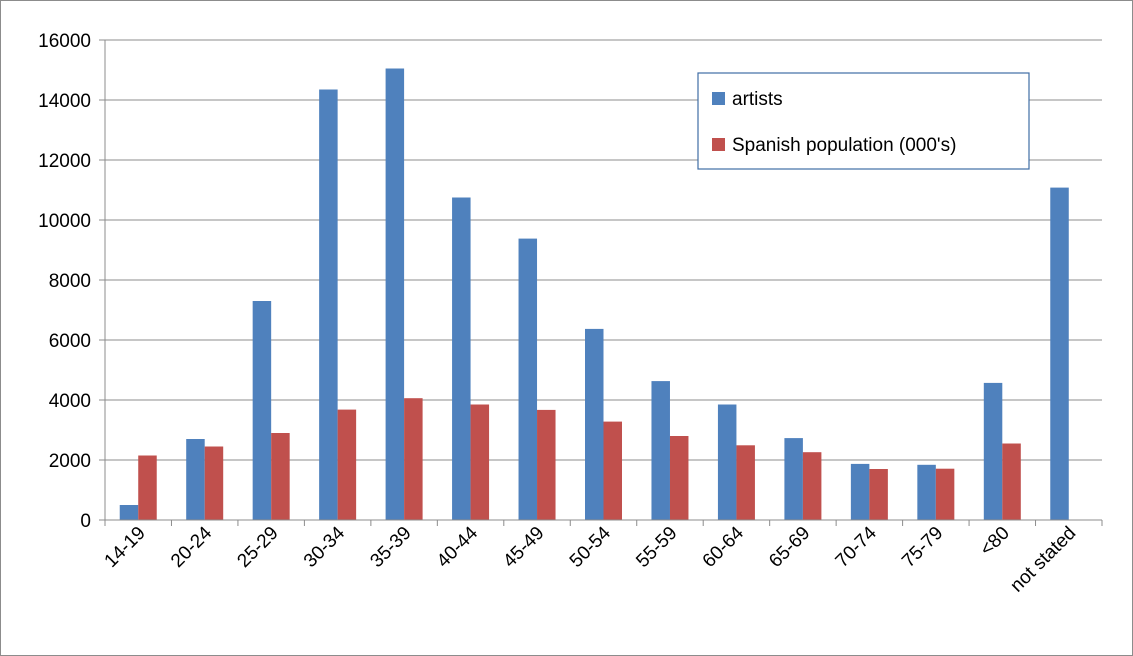  What do you see at coordinates (995, 542) in the screenshot?
I see `x-tick-label-lt-80: <80` at bounding box center [995, 542].